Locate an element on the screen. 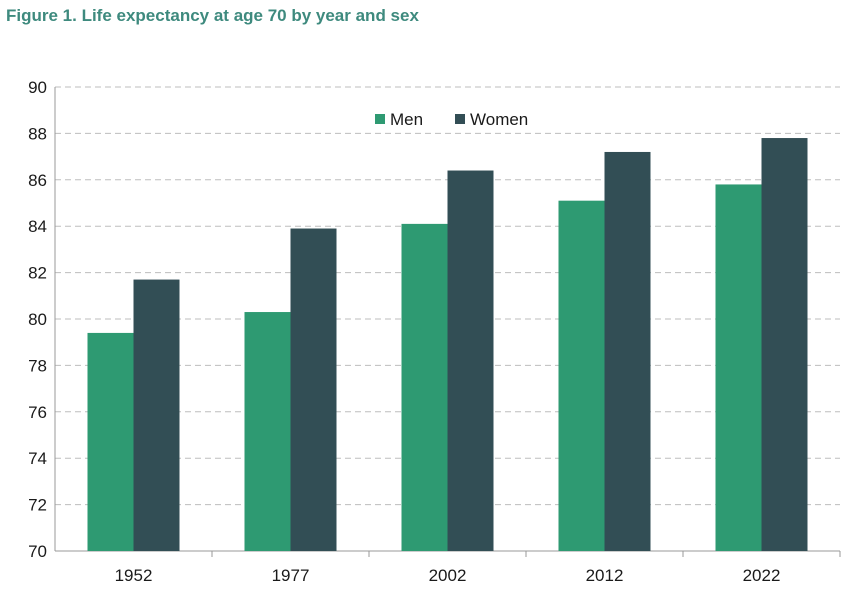  x-tick-label: 2022 is located at coordinates (762, 575).